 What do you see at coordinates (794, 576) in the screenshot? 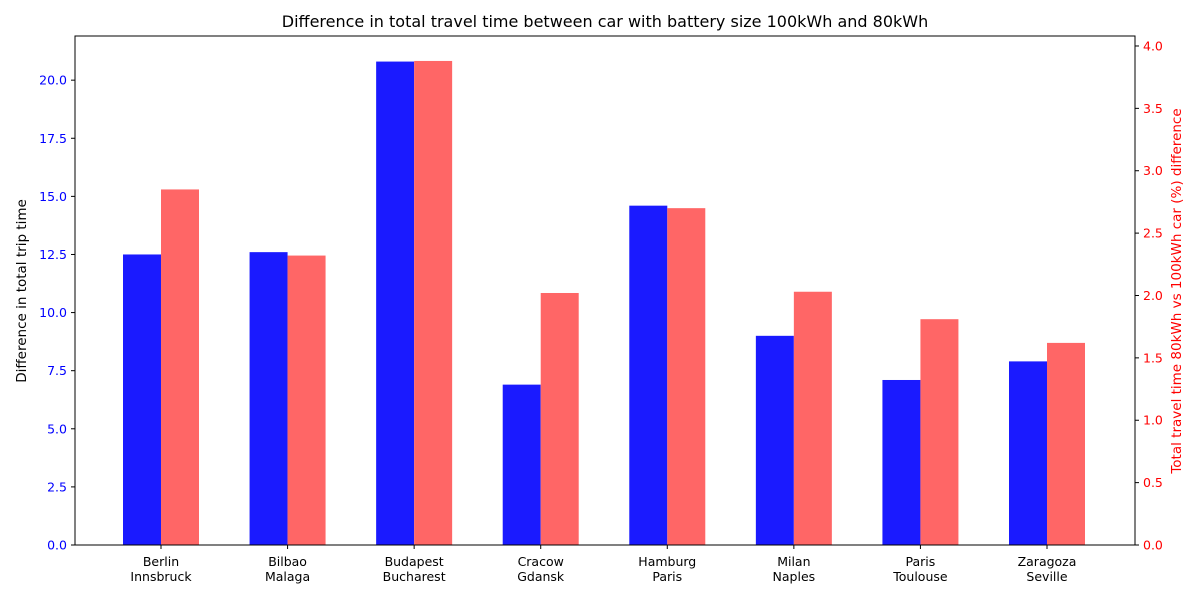
I see `x-tick-label-line: Naples` at bounding box center [794, 576].